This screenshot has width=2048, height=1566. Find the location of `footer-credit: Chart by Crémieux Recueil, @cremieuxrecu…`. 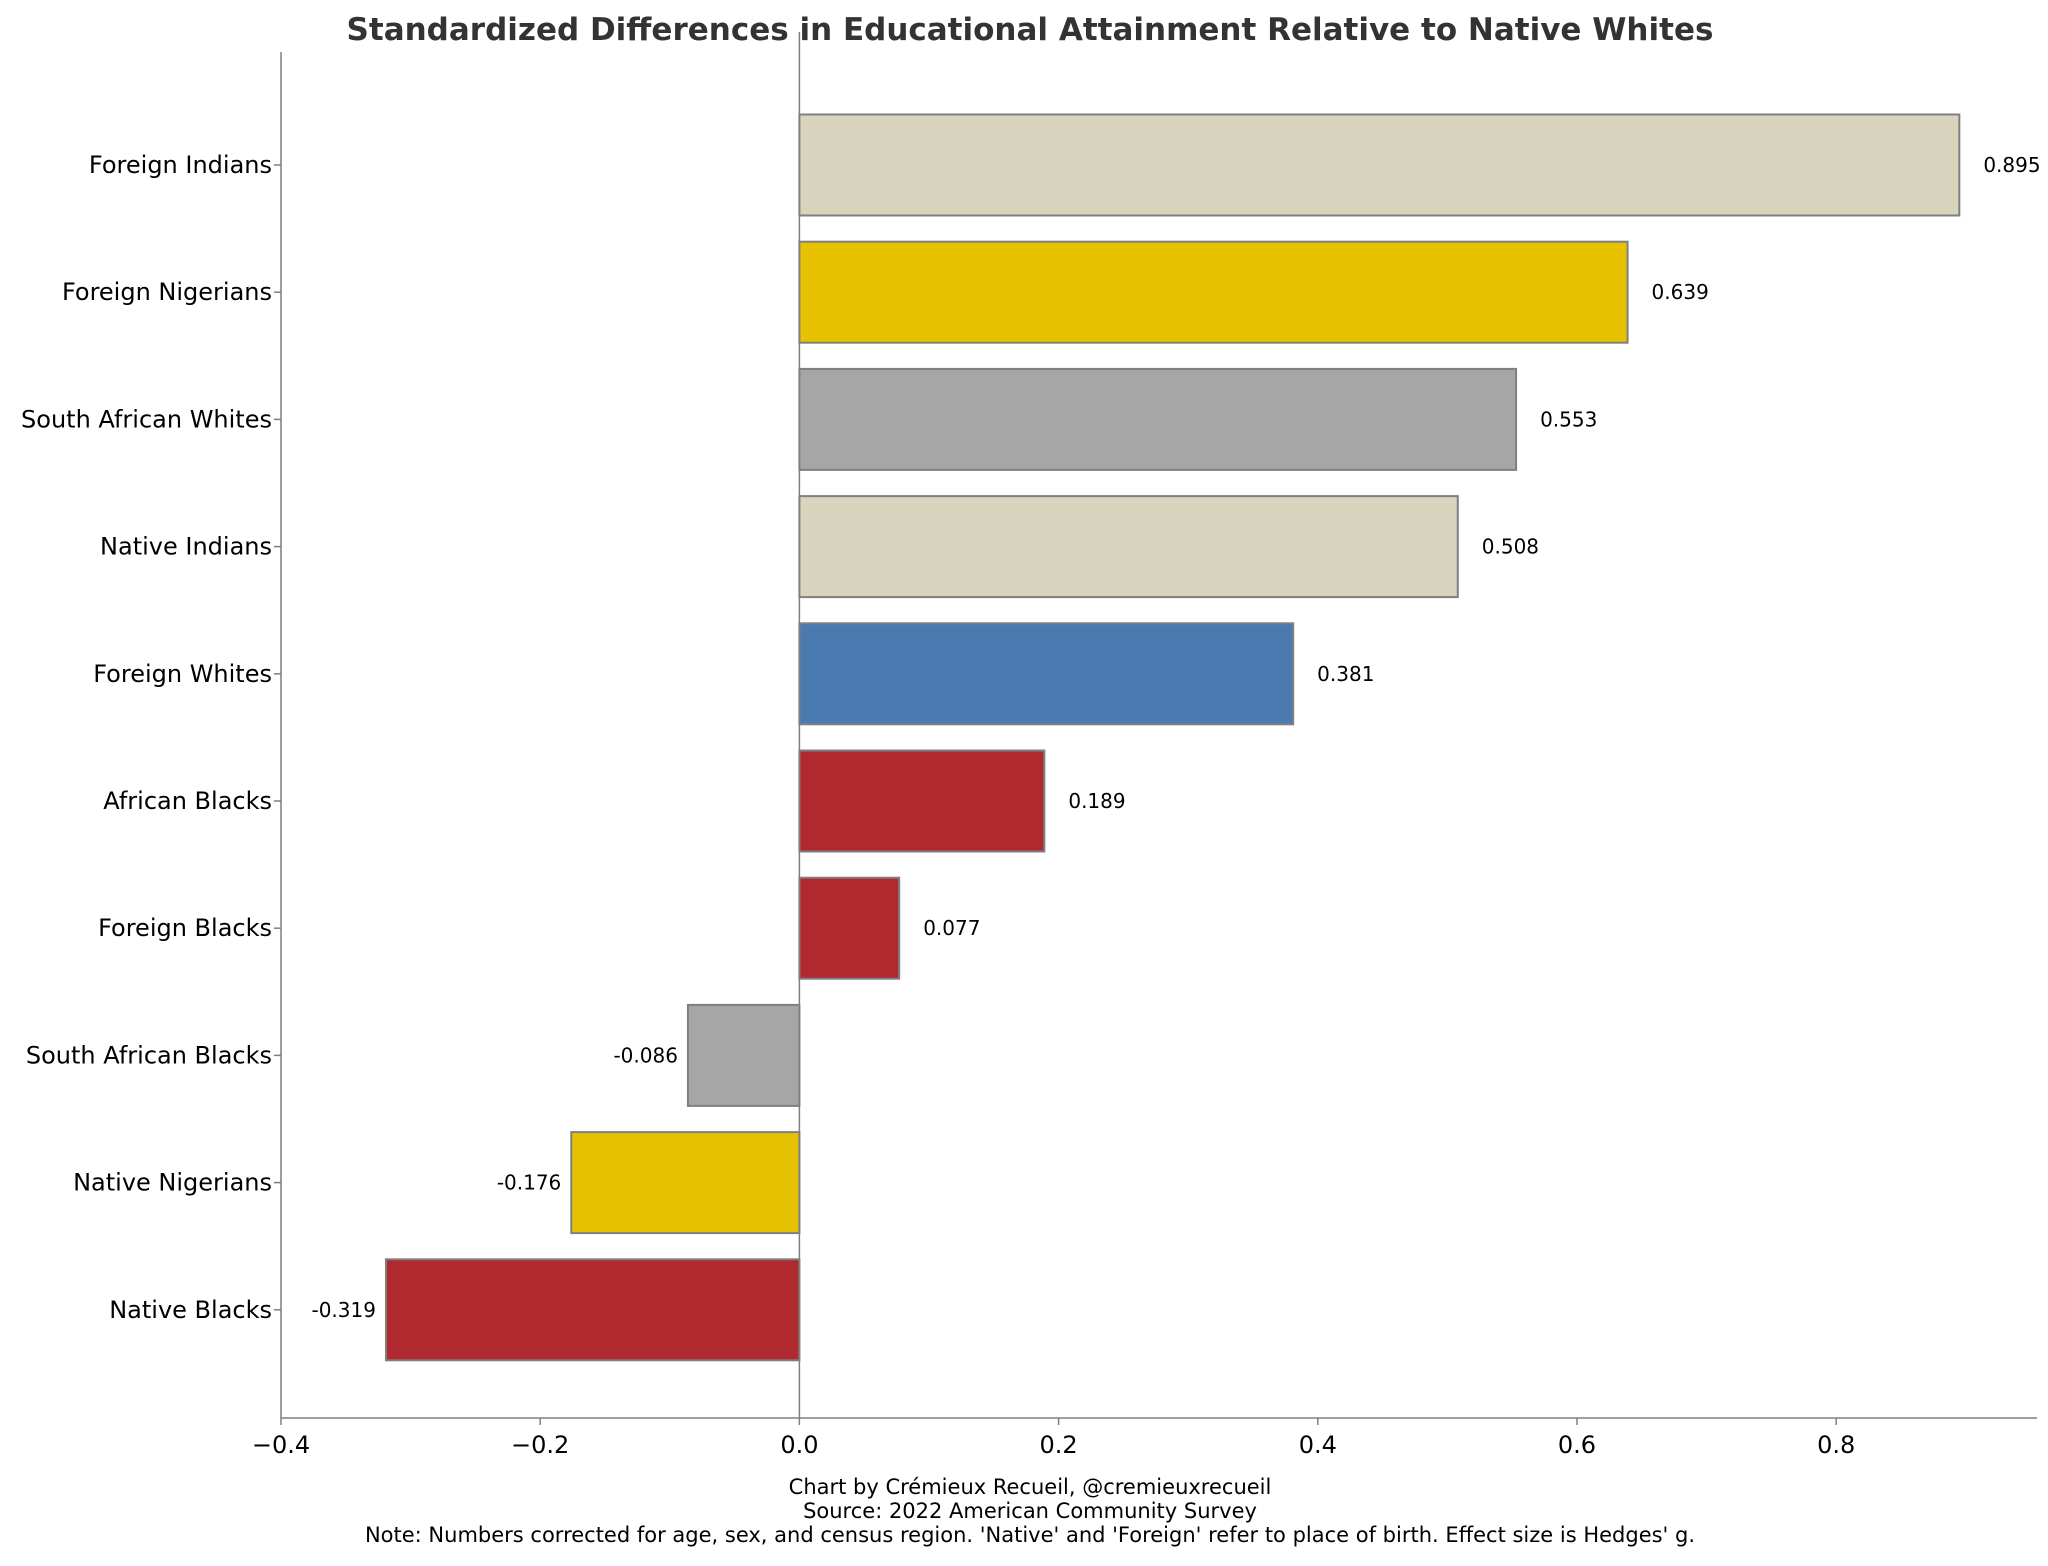

footer-credit: Chart by Crémieux Recueil, @cremieuxrecu… is located at coordinates (1030, 1487).